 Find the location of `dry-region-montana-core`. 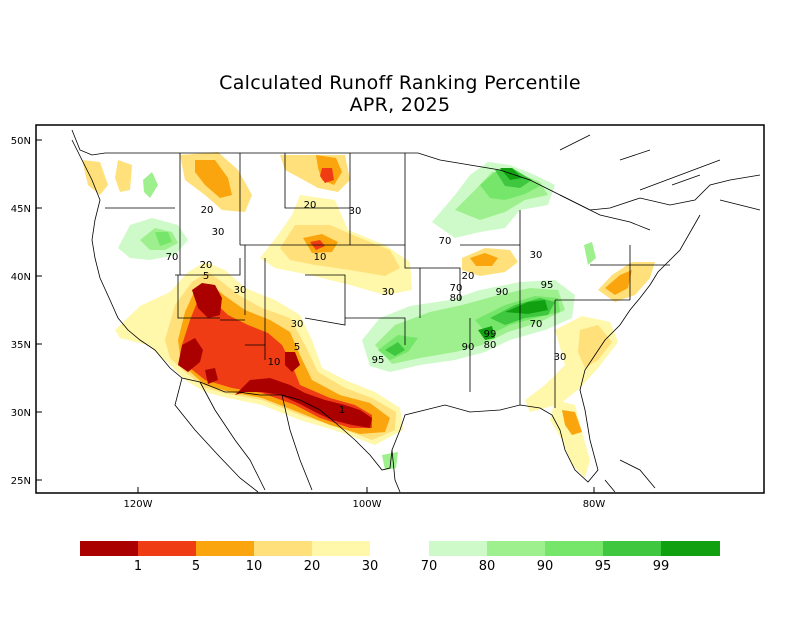

dry-region-montana-core is located at coordinates (327, 175).